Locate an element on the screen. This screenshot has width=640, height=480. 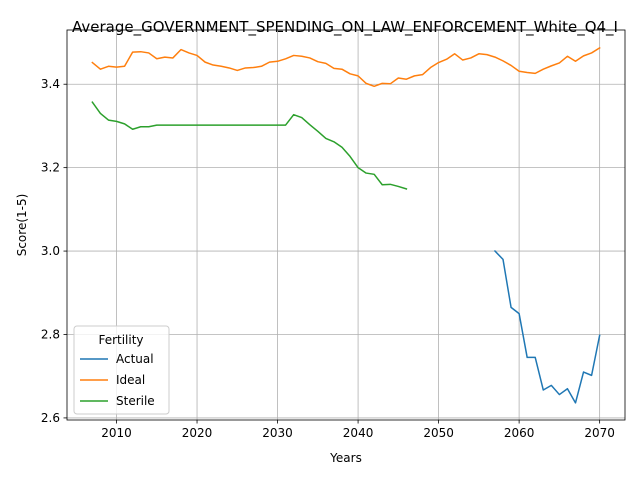
x-tick-label: 2030 is located at coordinates (277, 433).